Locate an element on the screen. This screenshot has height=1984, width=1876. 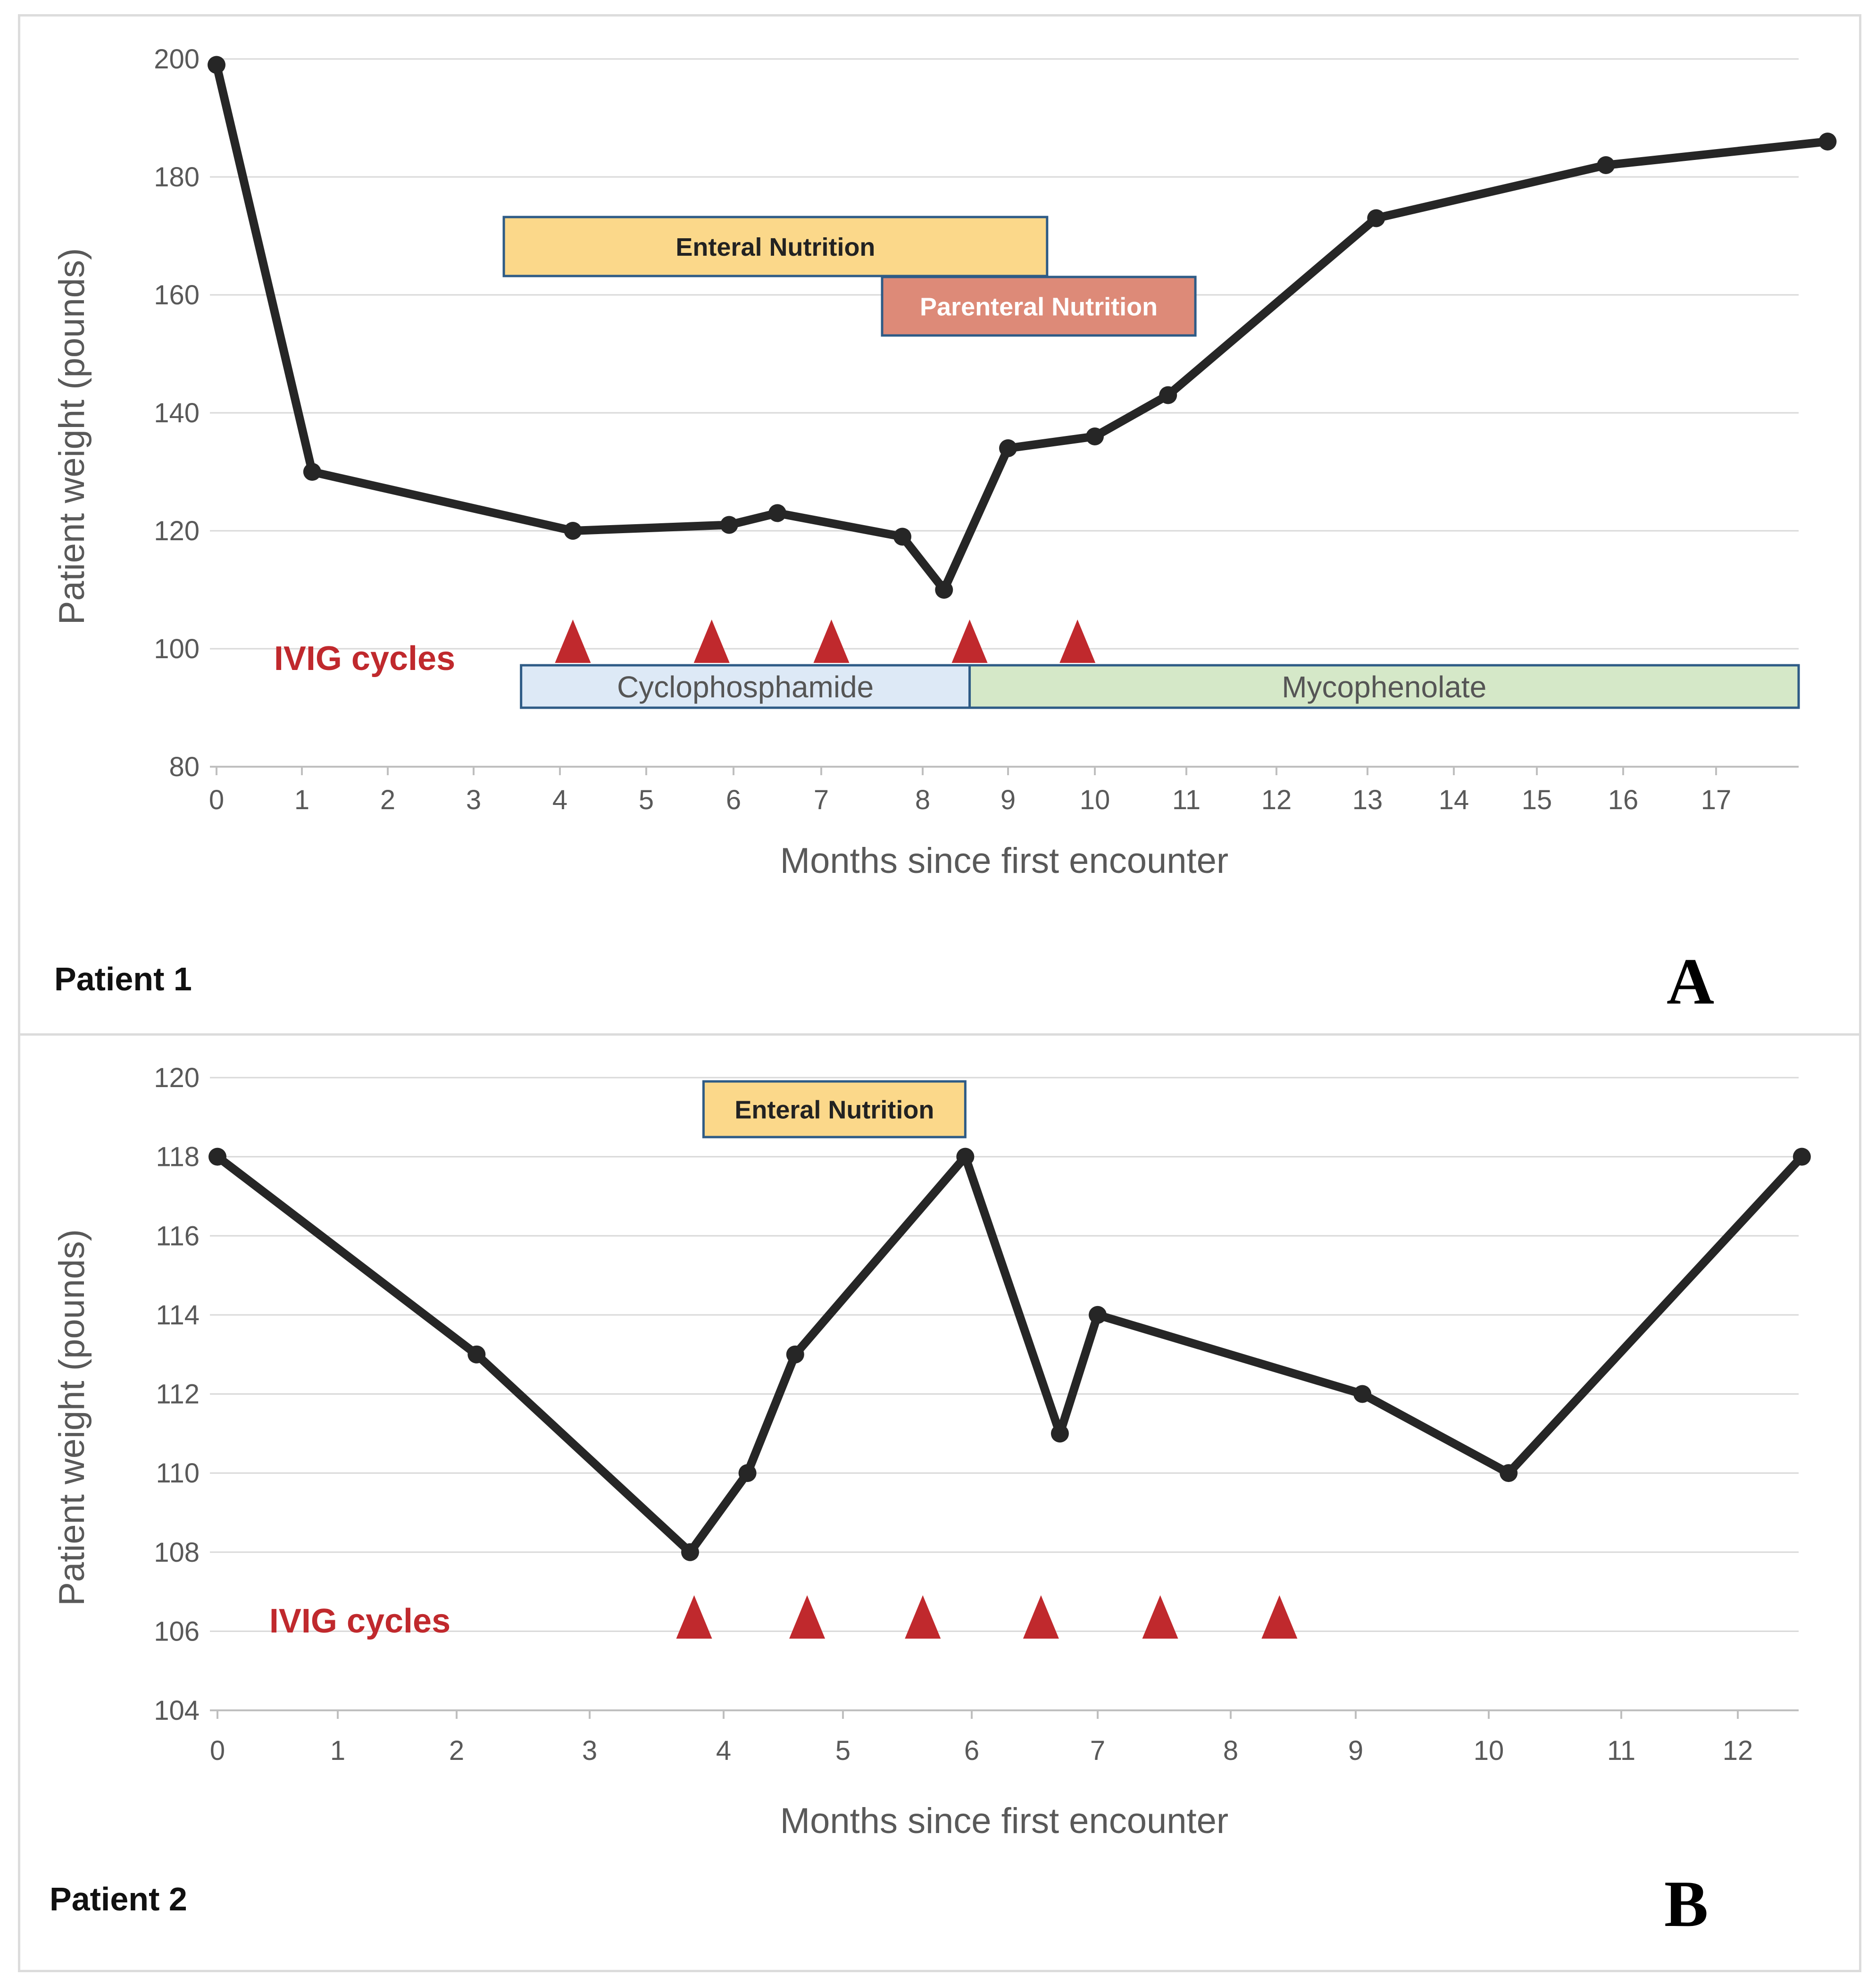
y-tick-label: 180 is located at coordinates (177, 178).